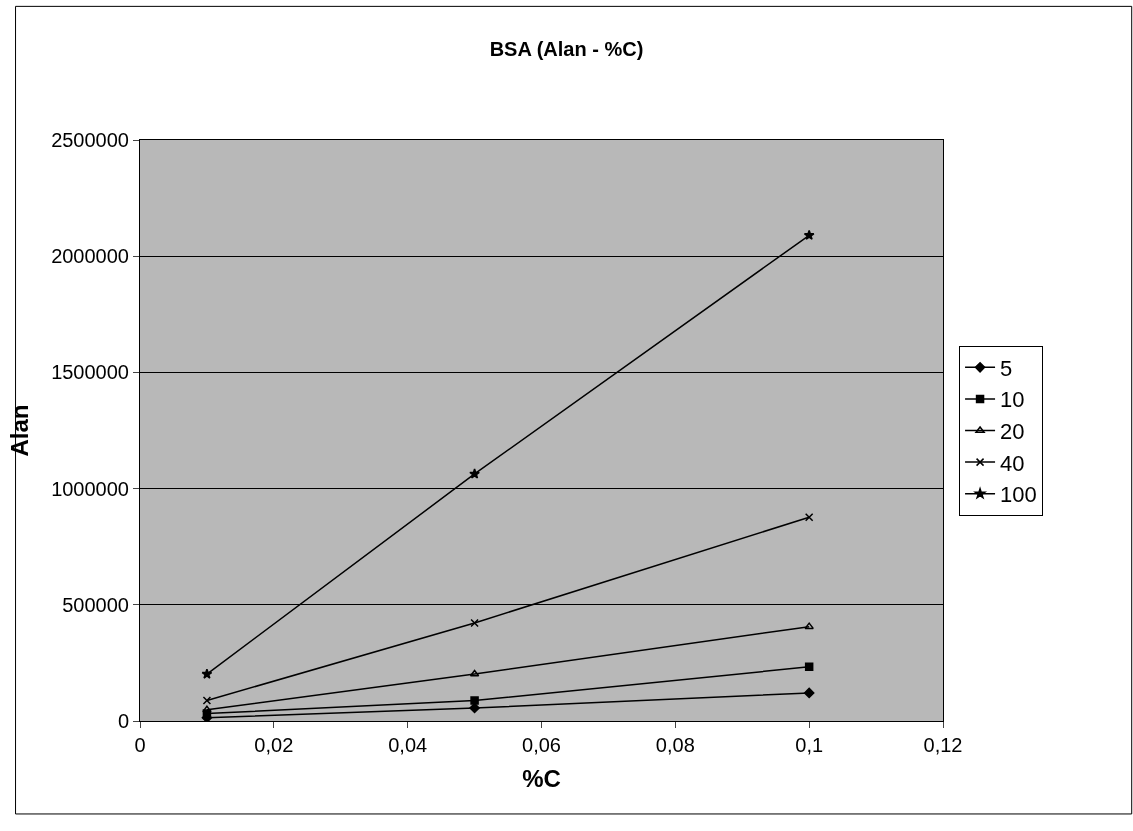 This screenshot has height=831, width=1133. Describe the element at coordinates (20, 430) in the screenshot. I see `y-axis-title: Alan` at that location.